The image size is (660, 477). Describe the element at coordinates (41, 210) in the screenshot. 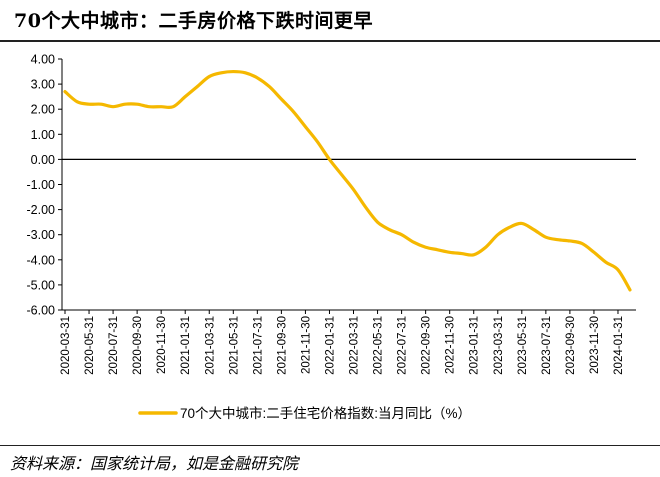

I see `y-tick-label: -2.00` at that location.